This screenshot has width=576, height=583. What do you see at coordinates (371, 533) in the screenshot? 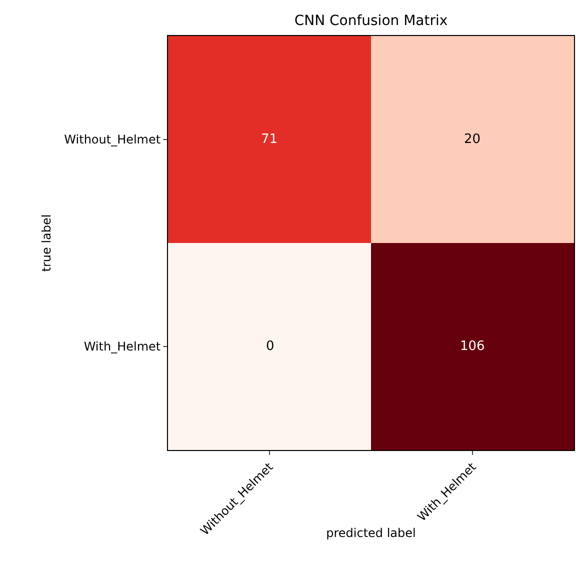
I see `x-axis-title: predicted label` at bounding box center [371, 533].